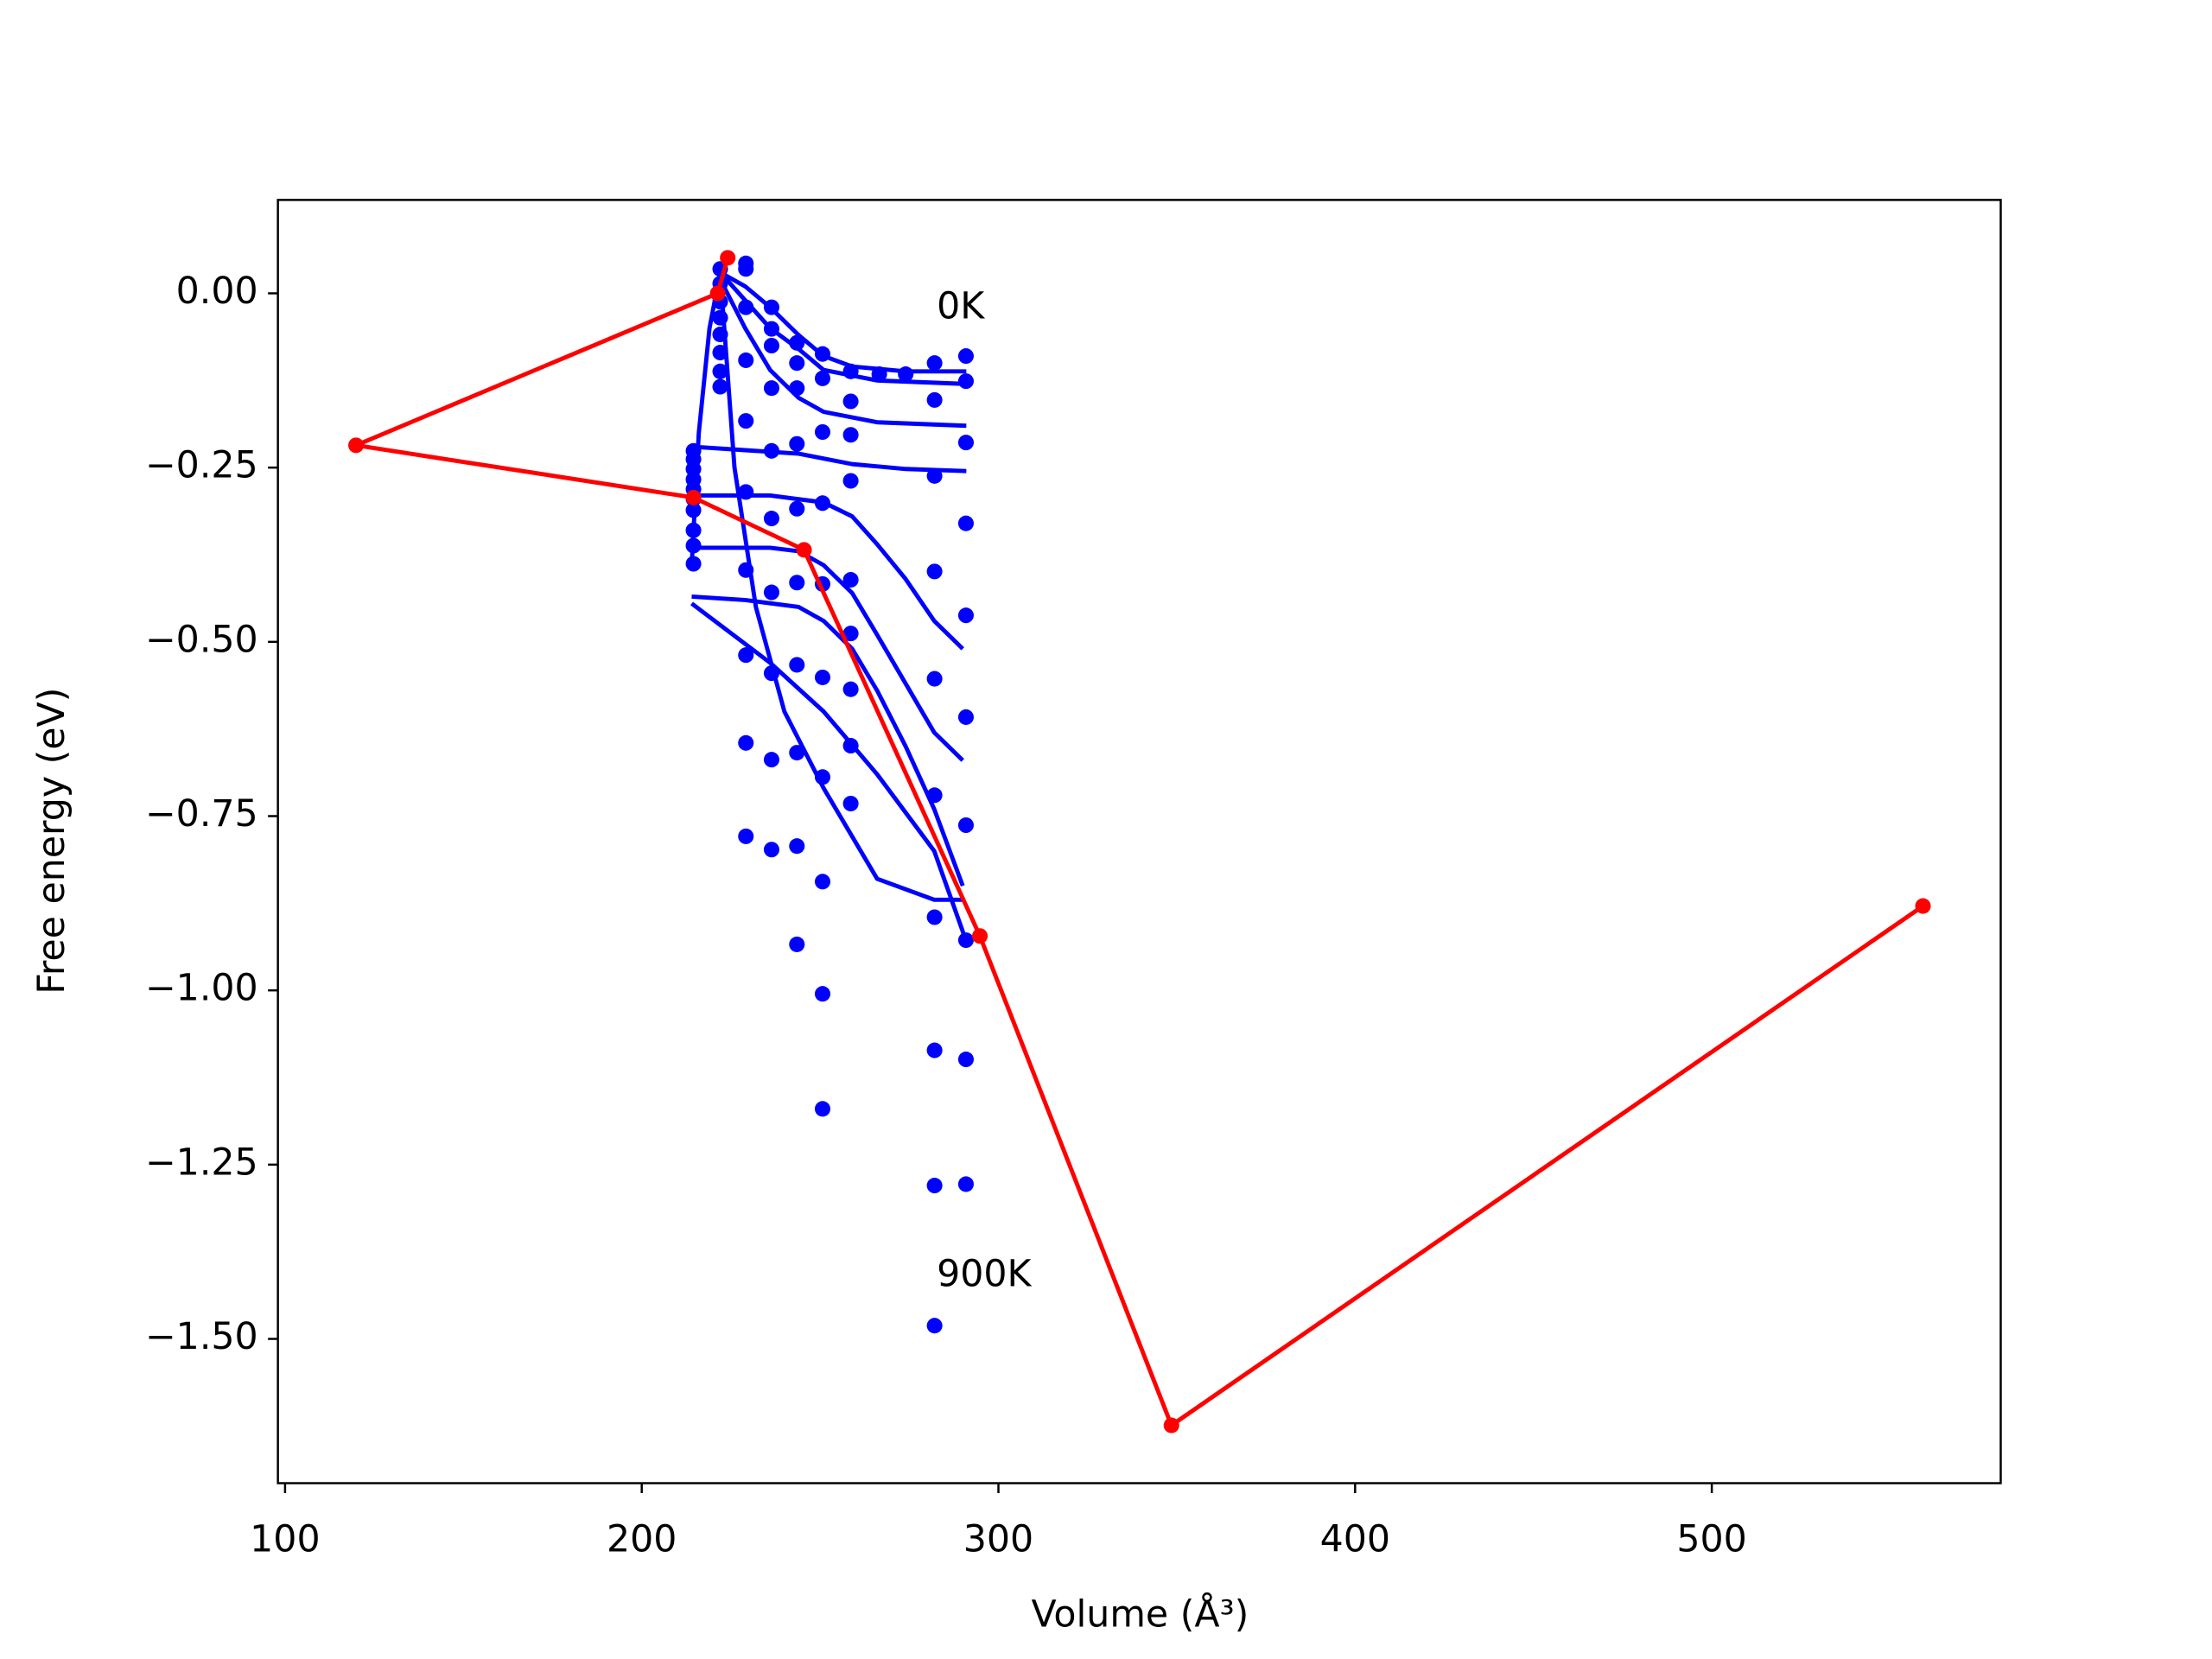  I want to click on x-tick-label: 400, so click(1355, 1538).